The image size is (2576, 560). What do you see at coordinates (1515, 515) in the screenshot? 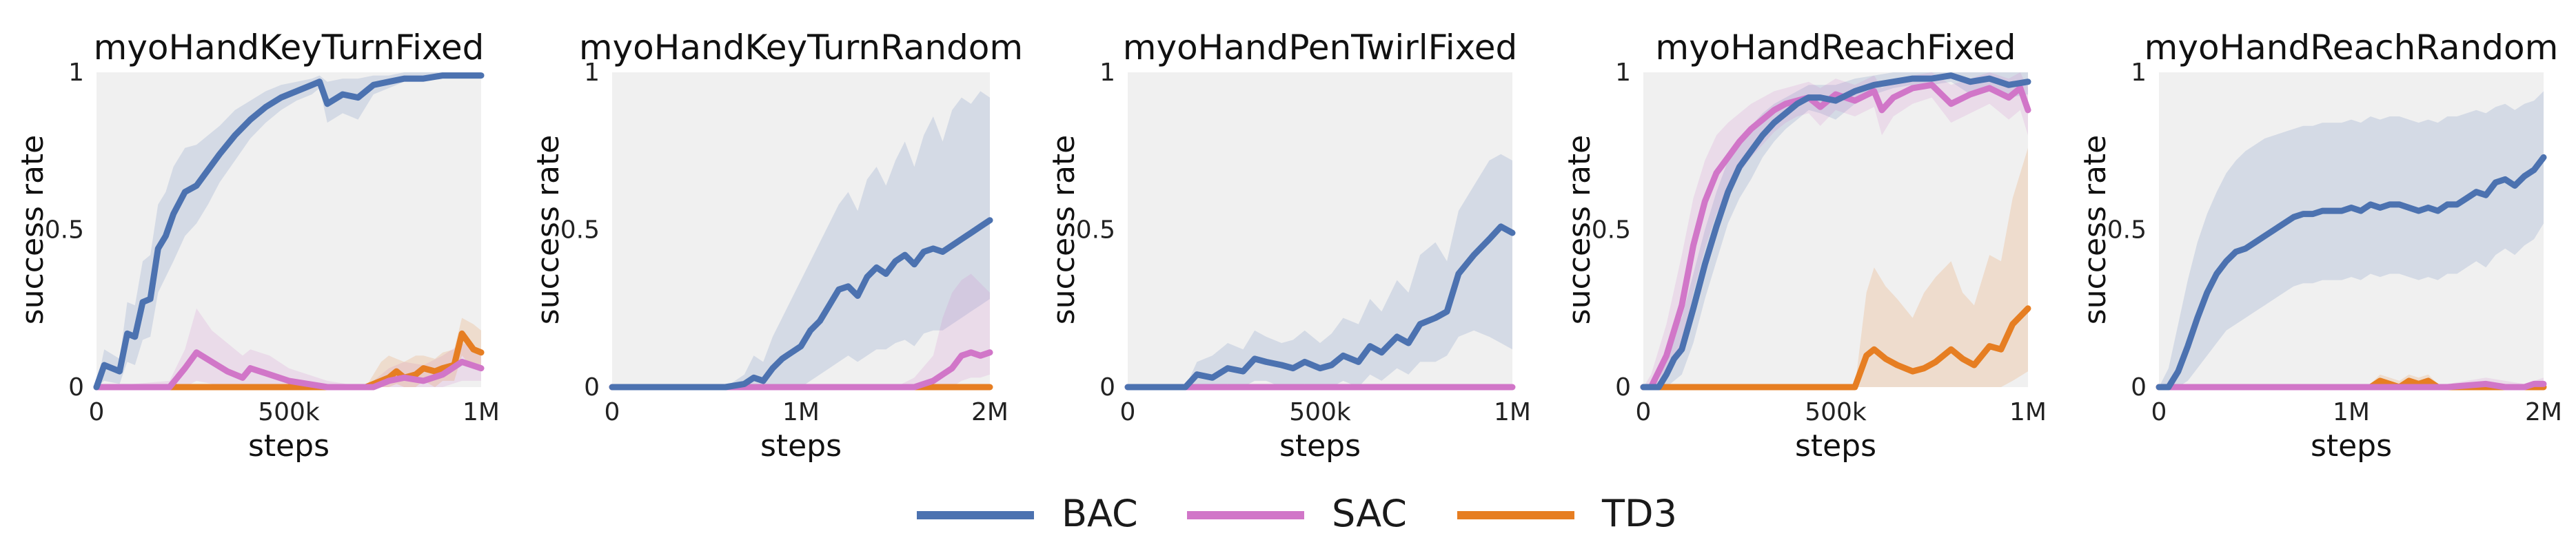
I see `legend-swatch-td3` at bounding box center [1515, 515].